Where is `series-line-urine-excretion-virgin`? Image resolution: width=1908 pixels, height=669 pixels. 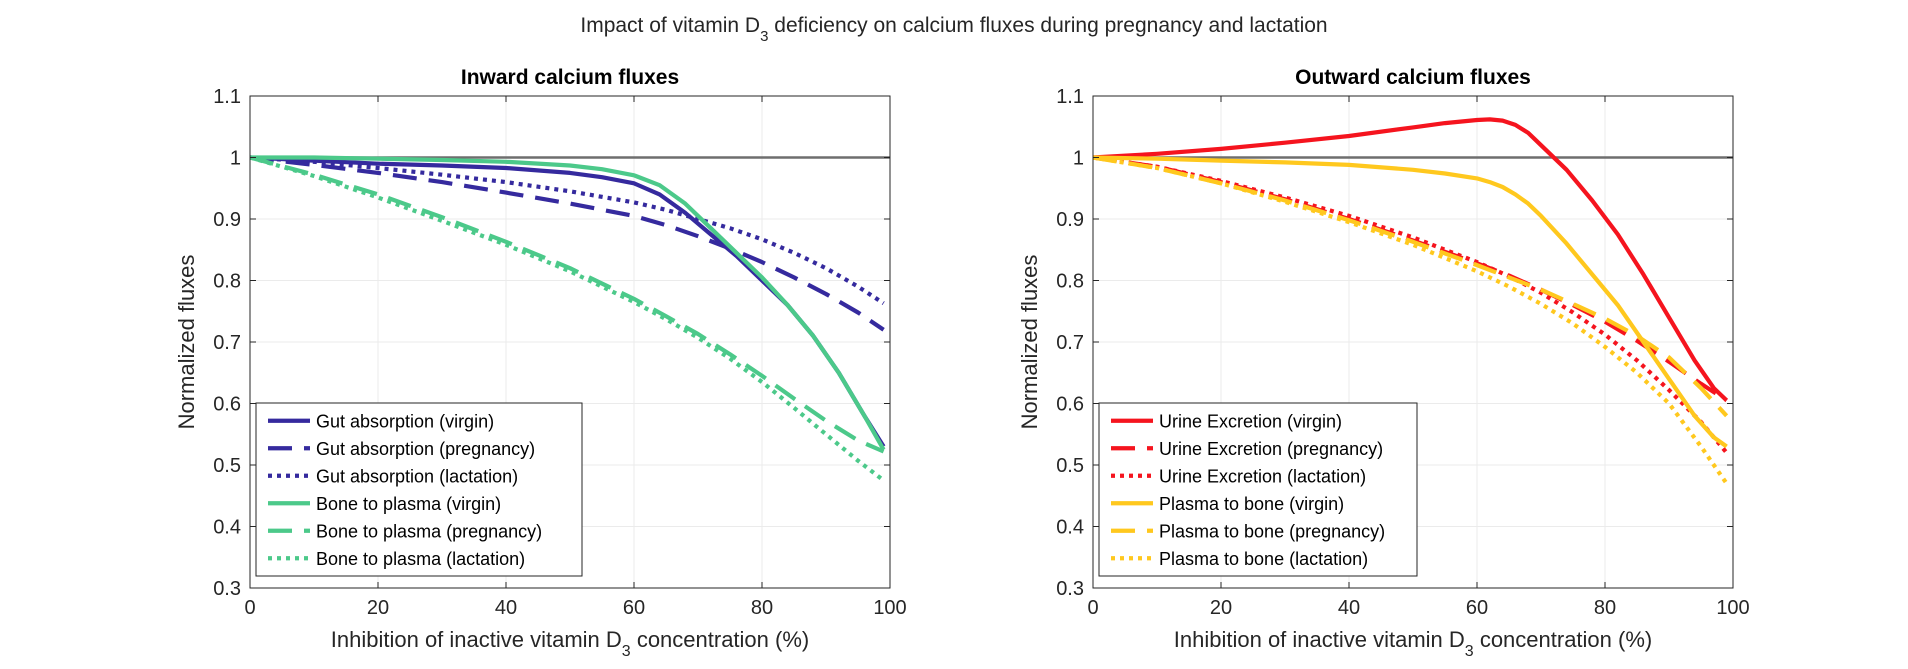 series-line-urine-excretion-virgin is located at coordinates (1410, 259).